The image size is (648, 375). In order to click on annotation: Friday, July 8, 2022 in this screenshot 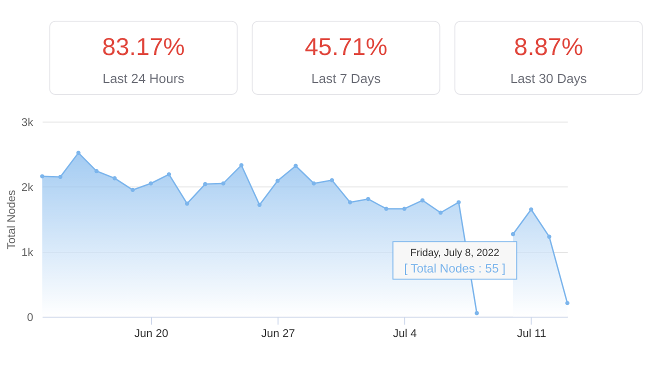, I will do `click(455, 253)`.